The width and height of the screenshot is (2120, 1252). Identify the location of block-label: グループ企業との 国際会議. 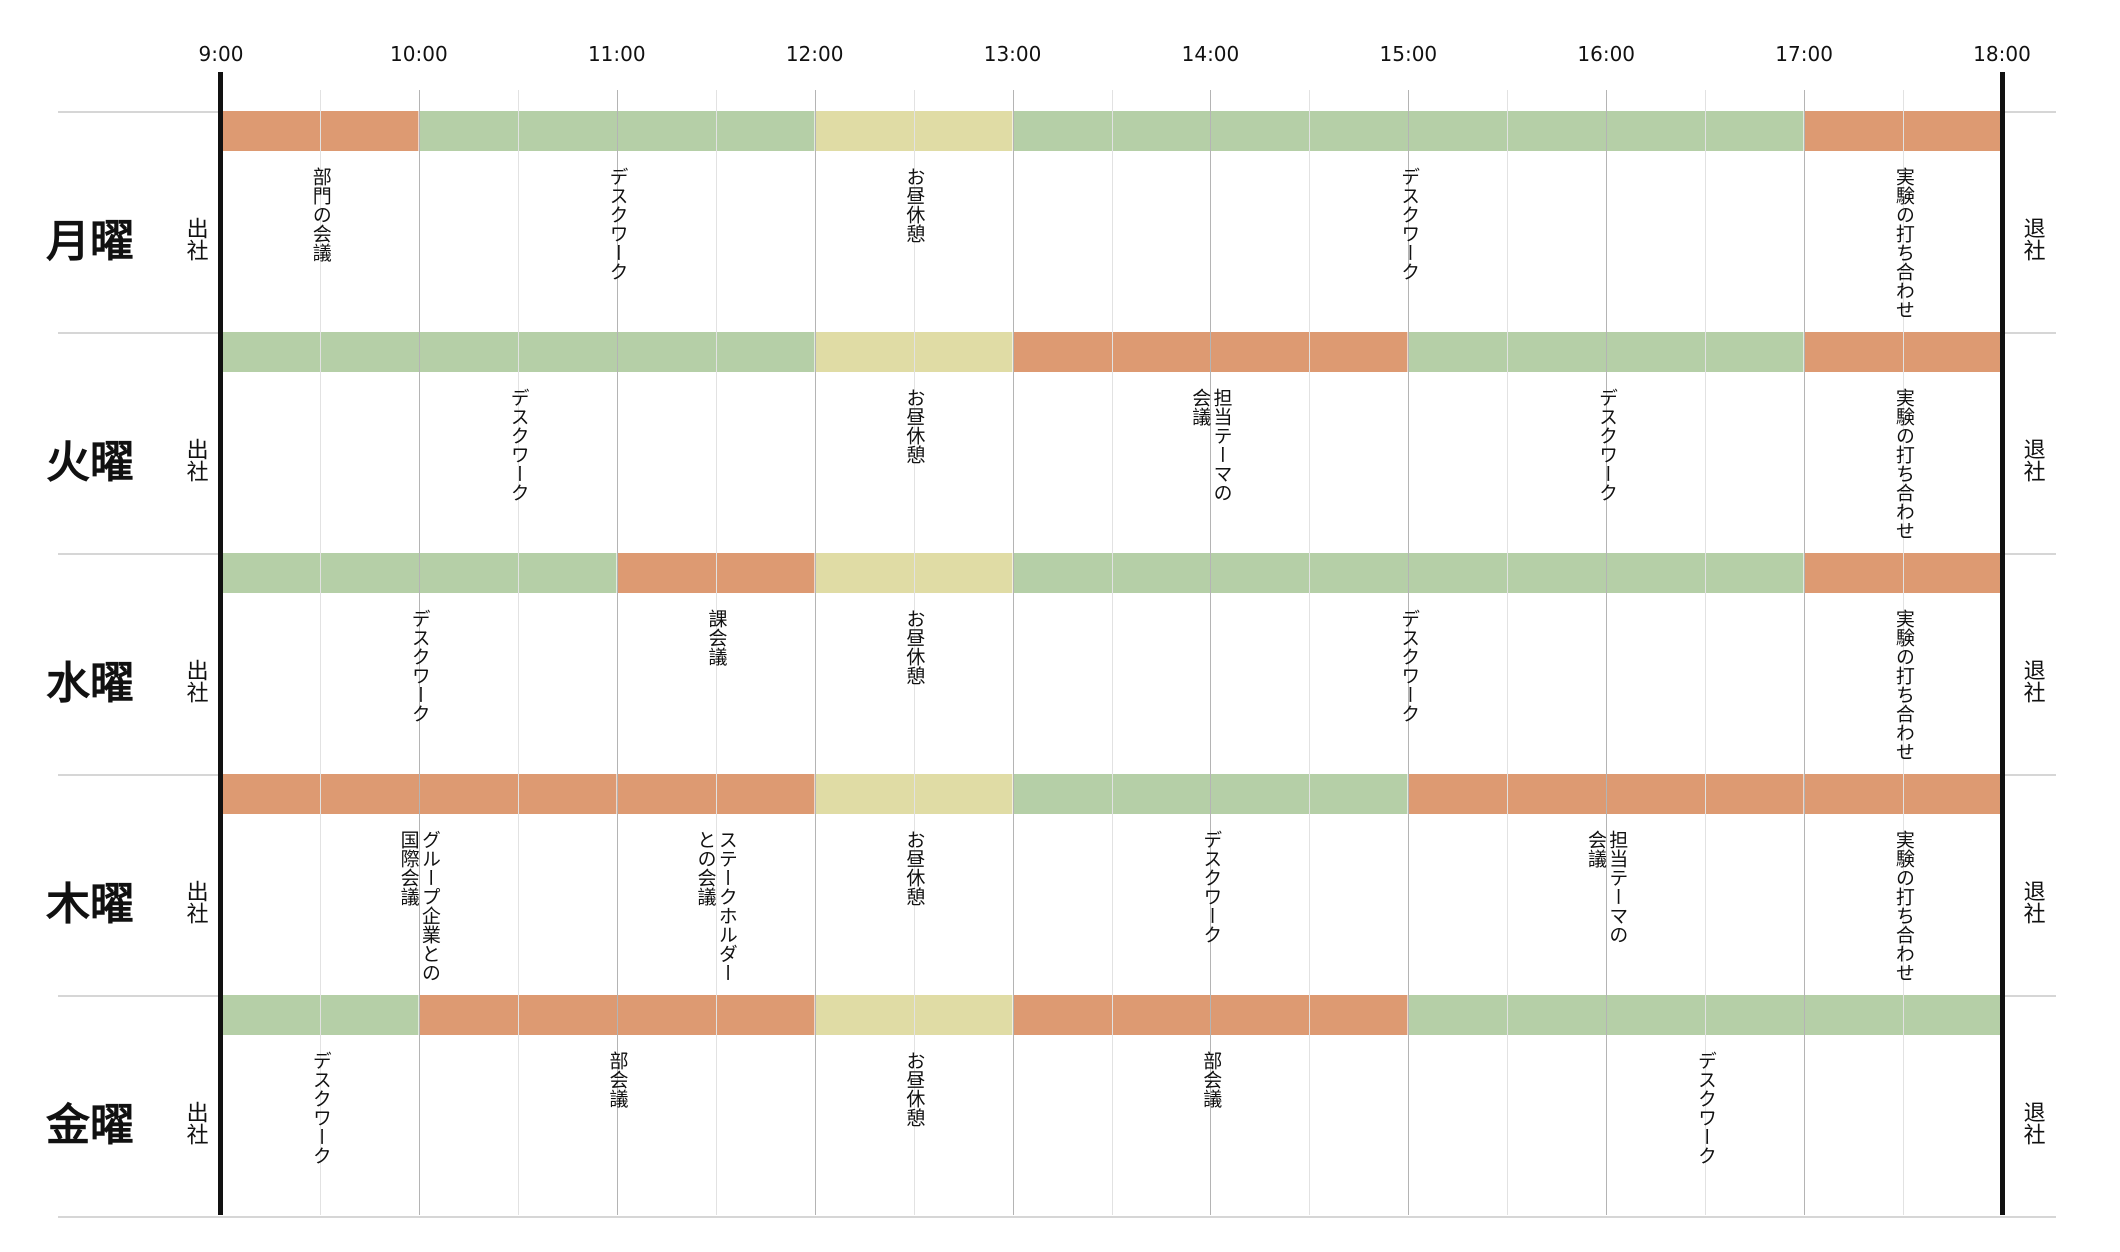
(419, 906).